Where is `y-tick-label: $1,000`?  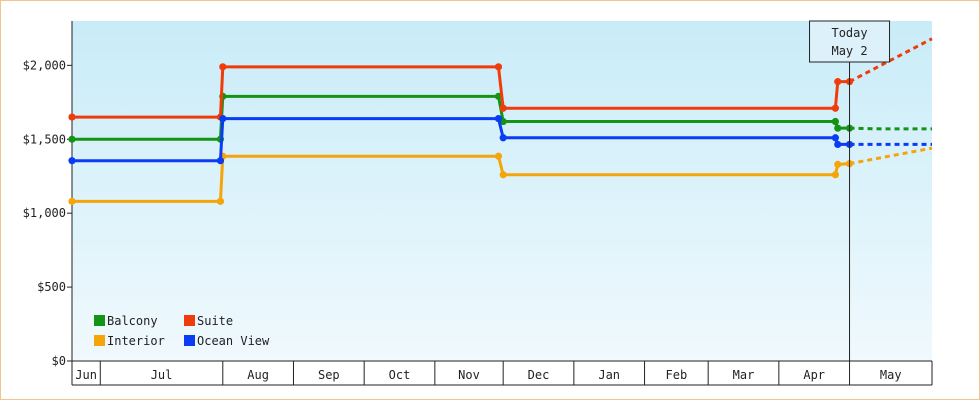 y-tick-label: $1,000 is located at coordinates (44, 213).